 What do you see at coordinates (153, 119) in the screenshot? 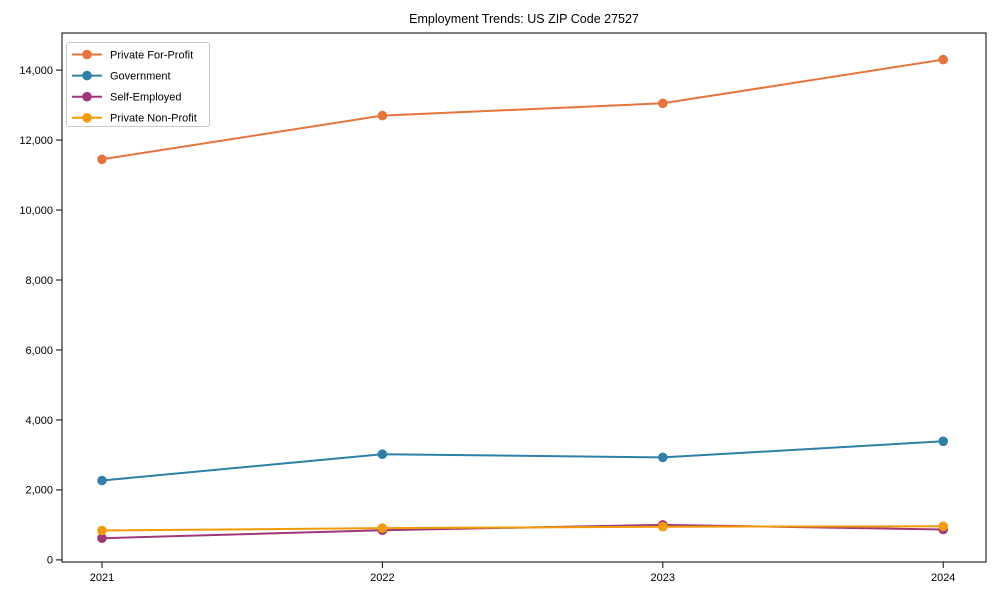
I see `legend-label-private-non-profit: Private Non-Profit` at bounding box center [153, 119].